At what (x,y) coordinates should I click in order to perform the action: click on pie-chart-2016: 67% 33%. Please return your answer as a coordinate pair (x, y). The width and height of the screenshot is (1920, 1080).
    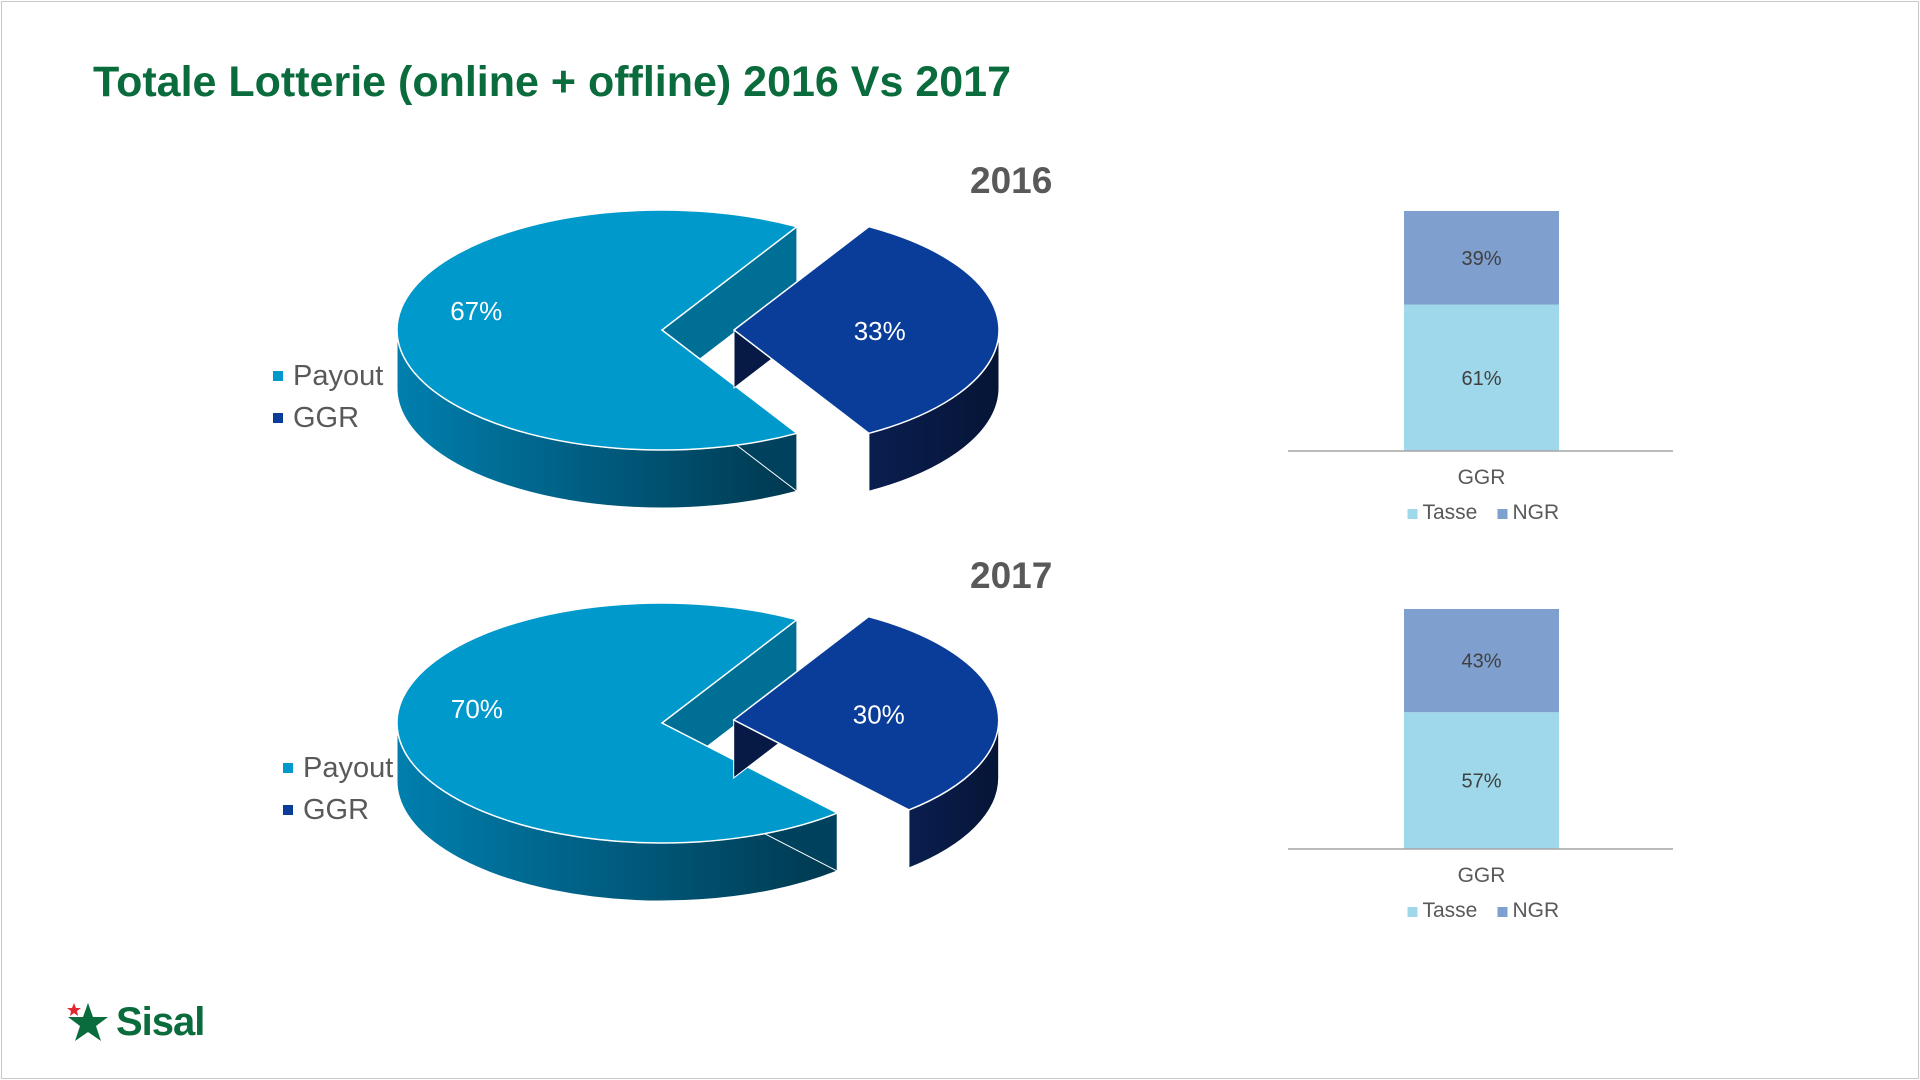
    Looking at the image, I should click on (698, 359).